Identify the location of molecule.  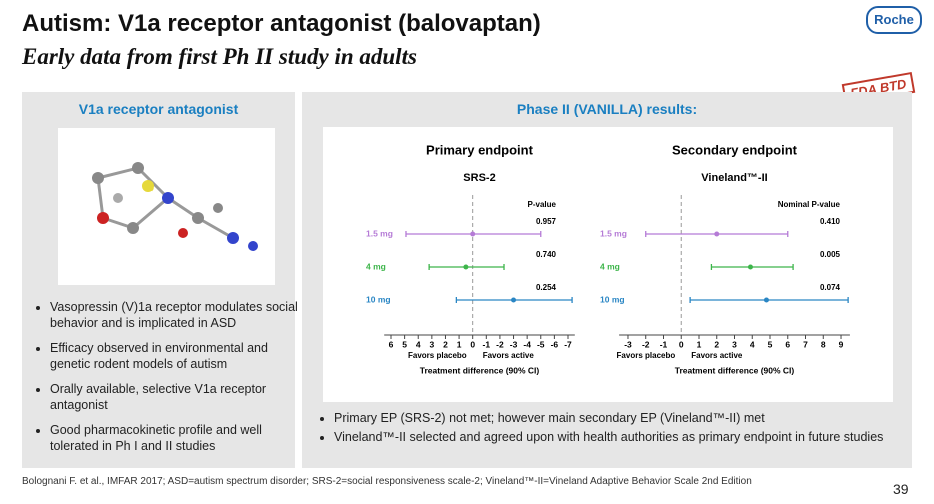
(175, 206).